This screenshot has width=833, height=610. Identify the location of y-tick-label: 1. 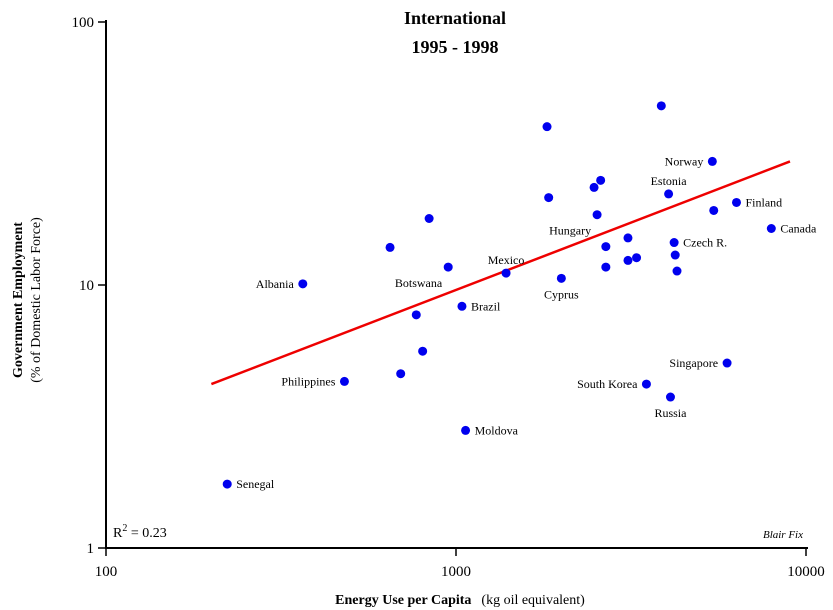
(91, 549).